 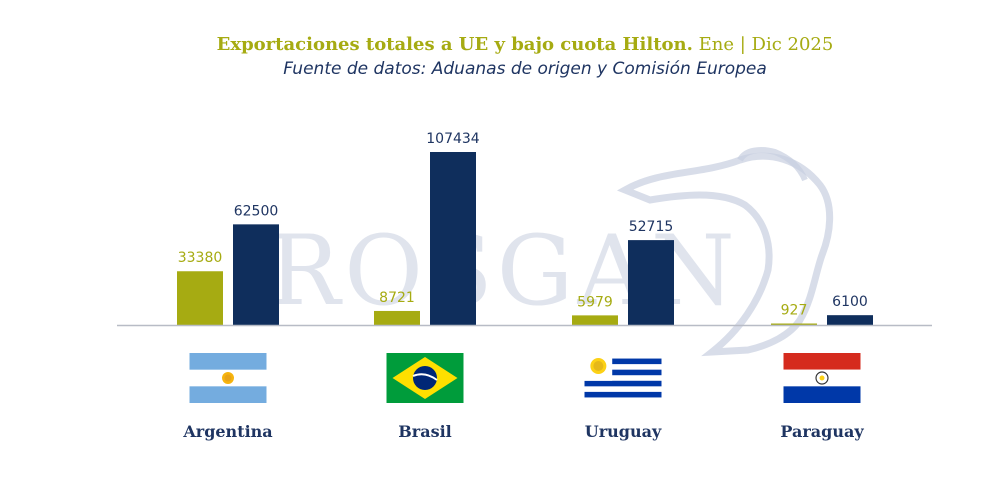 I want to click on uruguay-flag-icon, so click(x=623, y=378).